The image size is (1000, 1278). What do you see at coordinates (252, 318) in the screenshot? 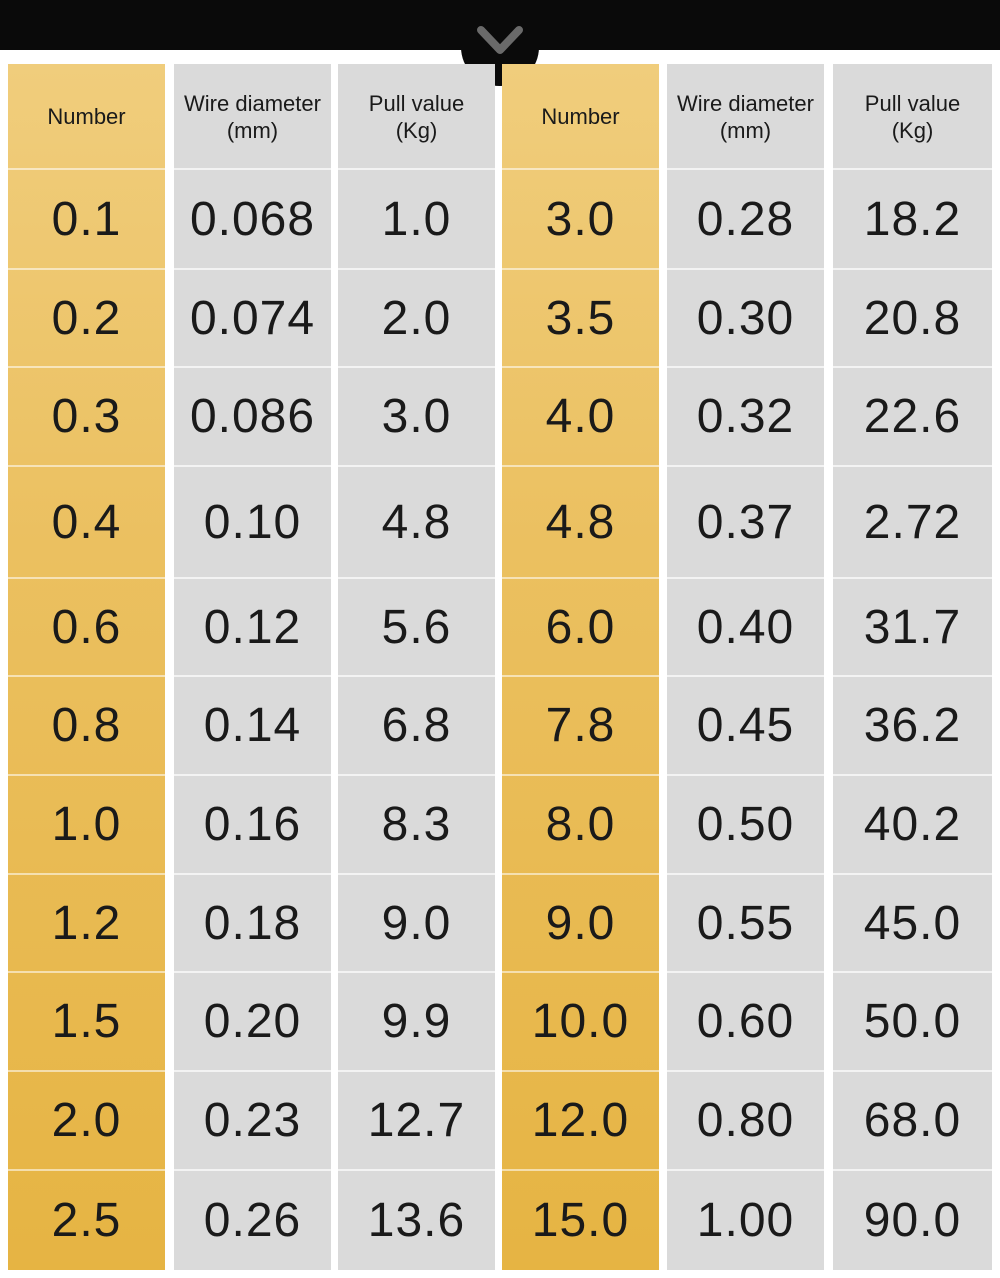
I see `cell-wire-diameter: 0.074` at bounding box center [252, 318].